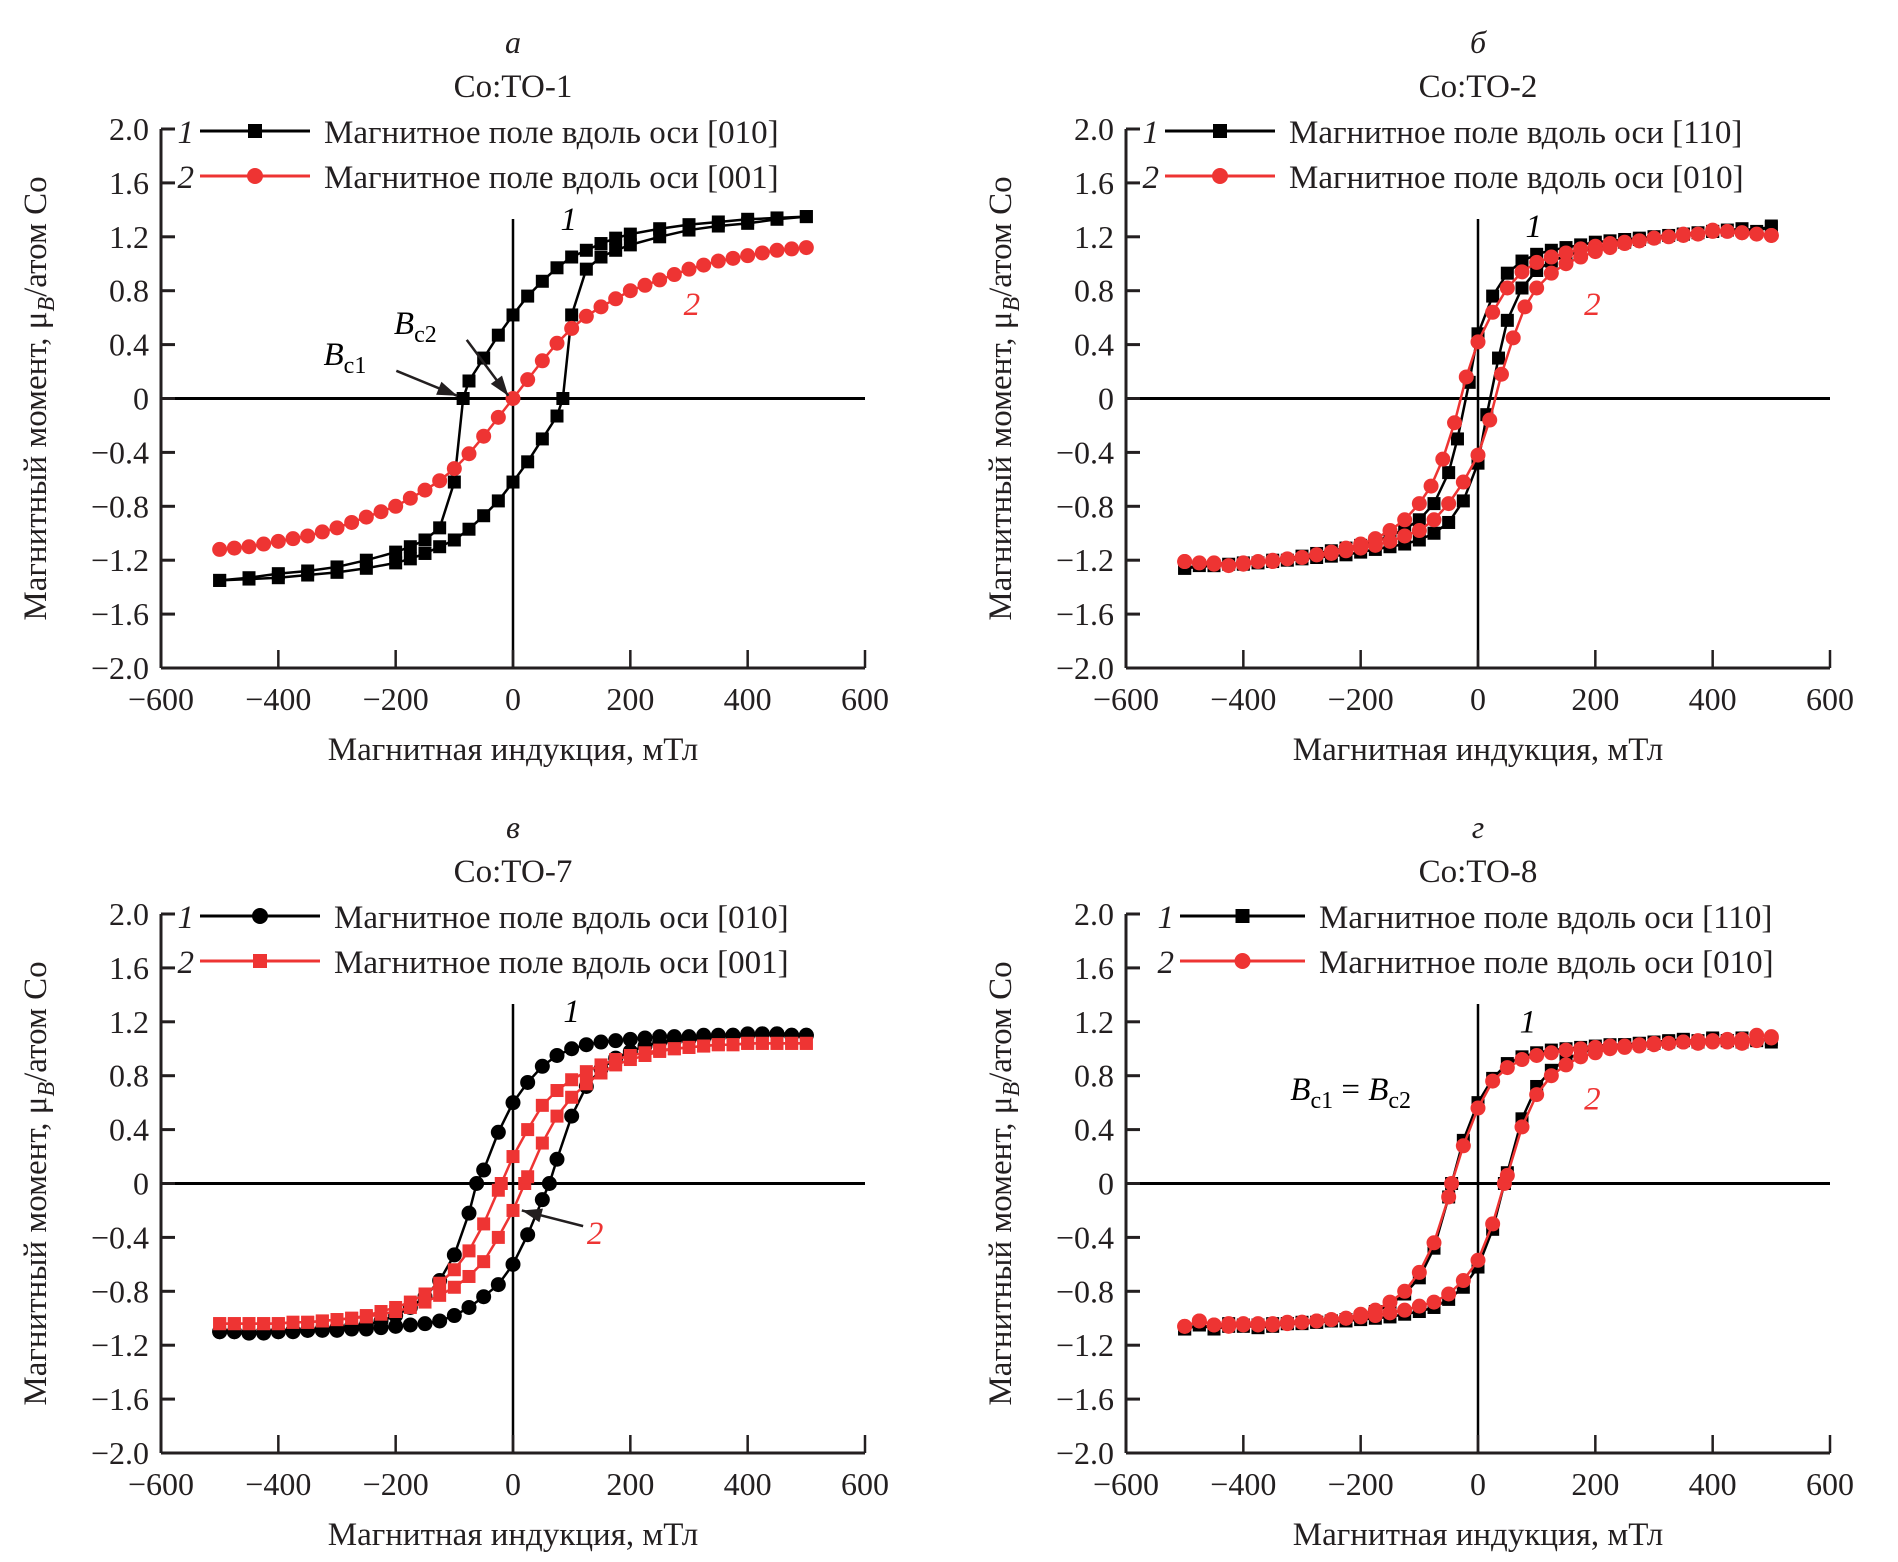 This screenshot has width=1898, height=1562. Describe the element at coordinates (120, 614) in the screenshot. I see `y-tick-label: −1.6` at that location.